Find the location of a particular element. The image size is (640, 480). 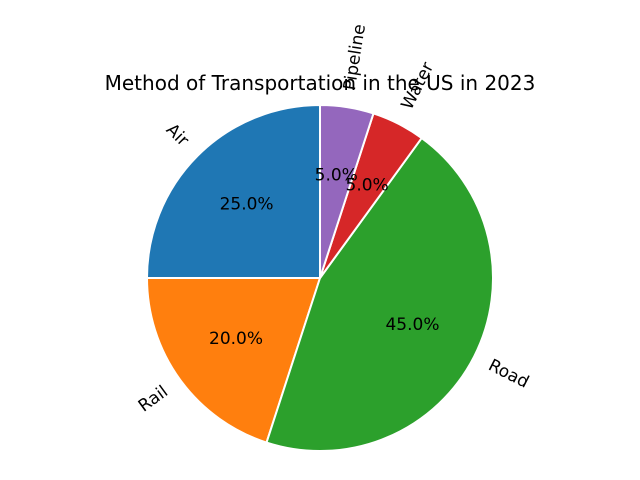

percent-labels: 25.0% 20.0% 45.0% 5.0%5.0% is located at coordinates (324, 257).